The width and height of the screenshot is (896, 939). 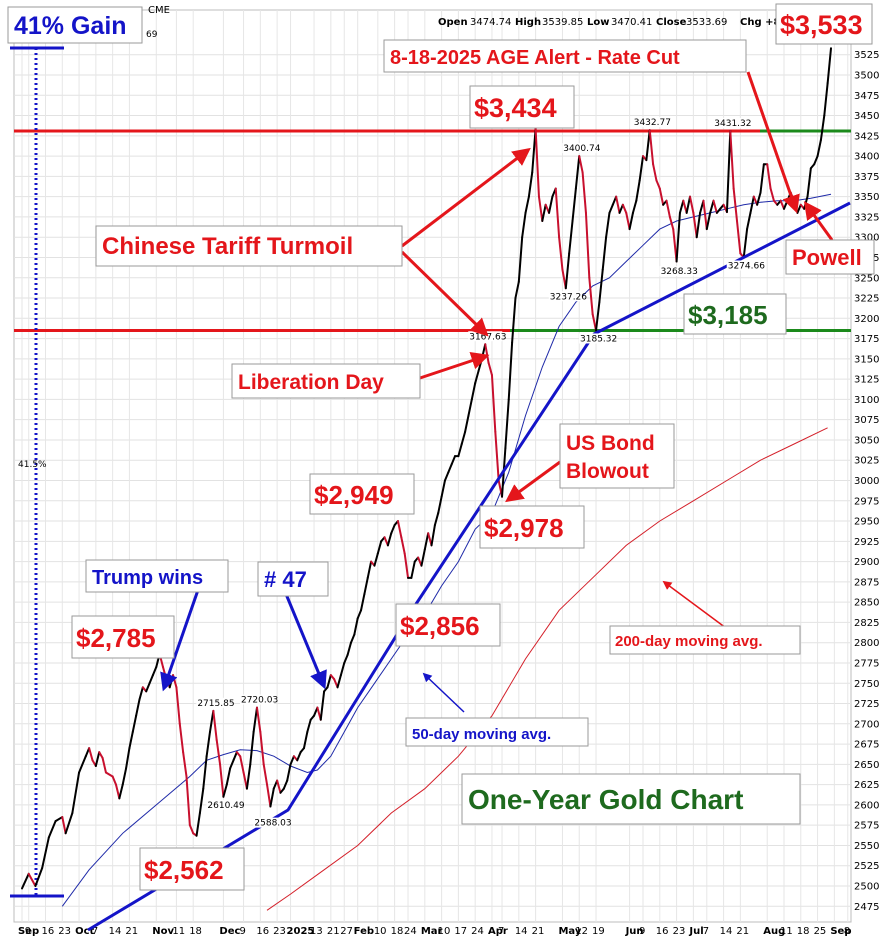 What do you see at coordinates (116, 638) in the screenshot?
I see `svg-text: $2,785` at bounding box center [116, 638].